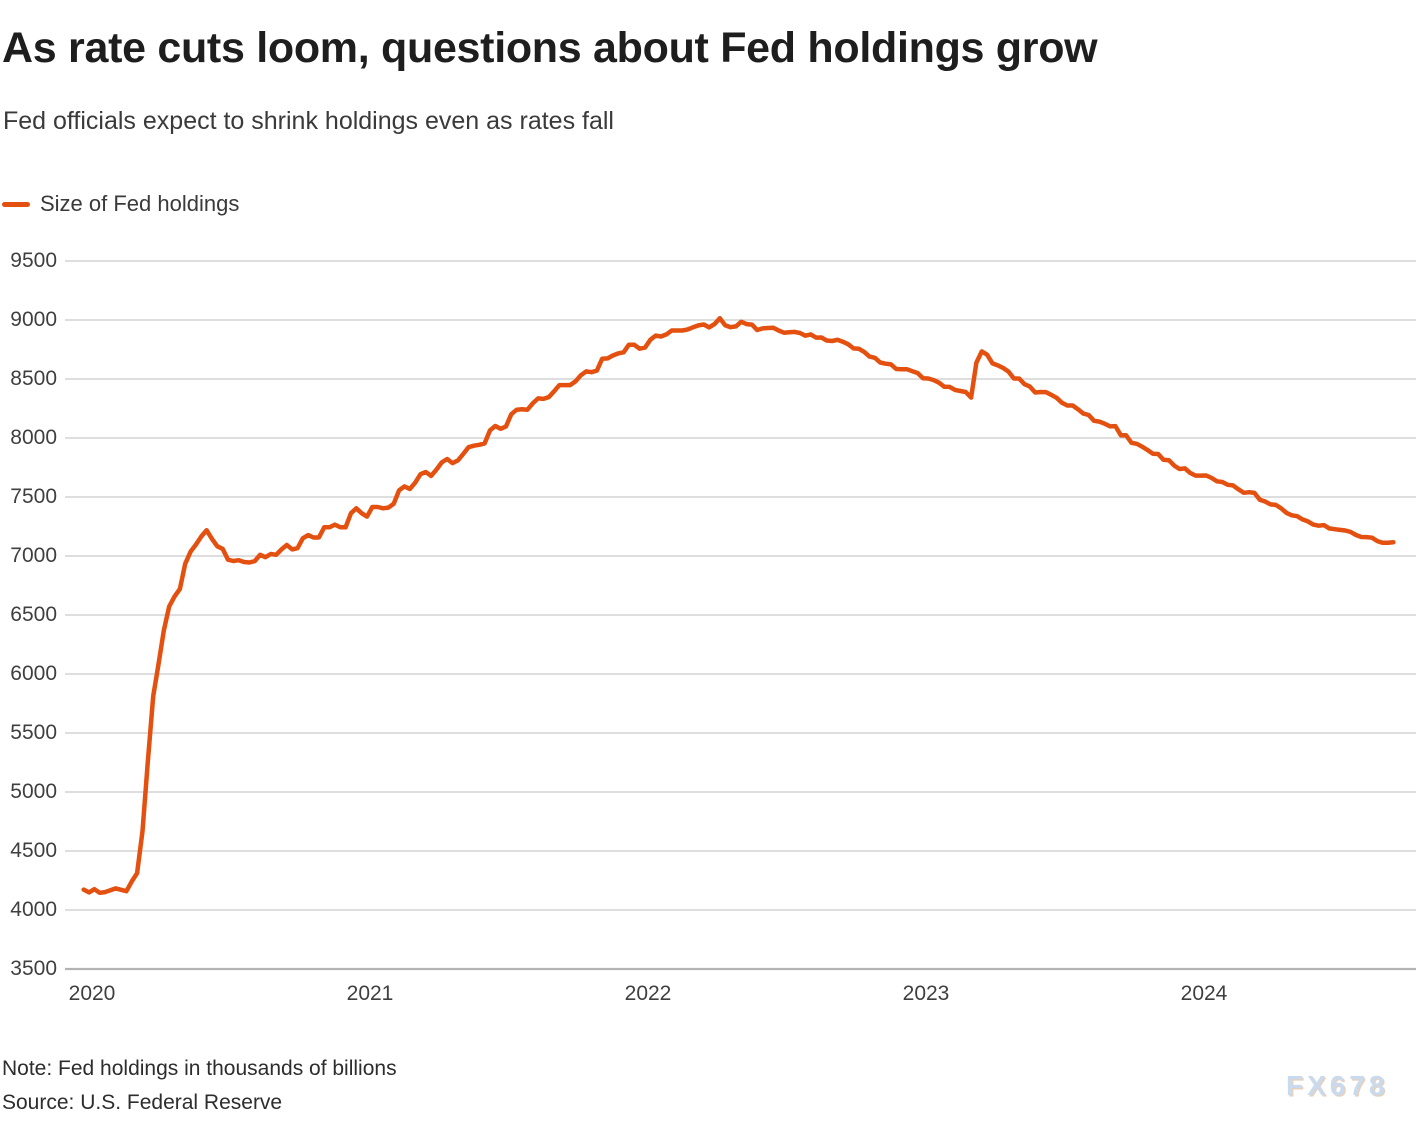  Describe the element at coordinates (1337, 1085) in the screenshot. I see `watermark: FX678` at that location.